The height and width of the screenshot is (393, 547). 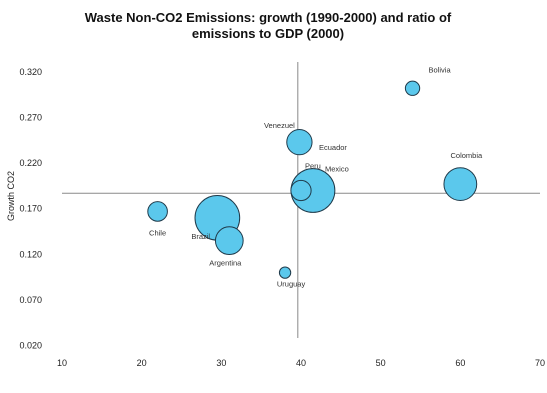 What do you see at coordinates (142, 363) in the screenshot?
I see `x-tick-label: 20` at bounding box center [142, 363].